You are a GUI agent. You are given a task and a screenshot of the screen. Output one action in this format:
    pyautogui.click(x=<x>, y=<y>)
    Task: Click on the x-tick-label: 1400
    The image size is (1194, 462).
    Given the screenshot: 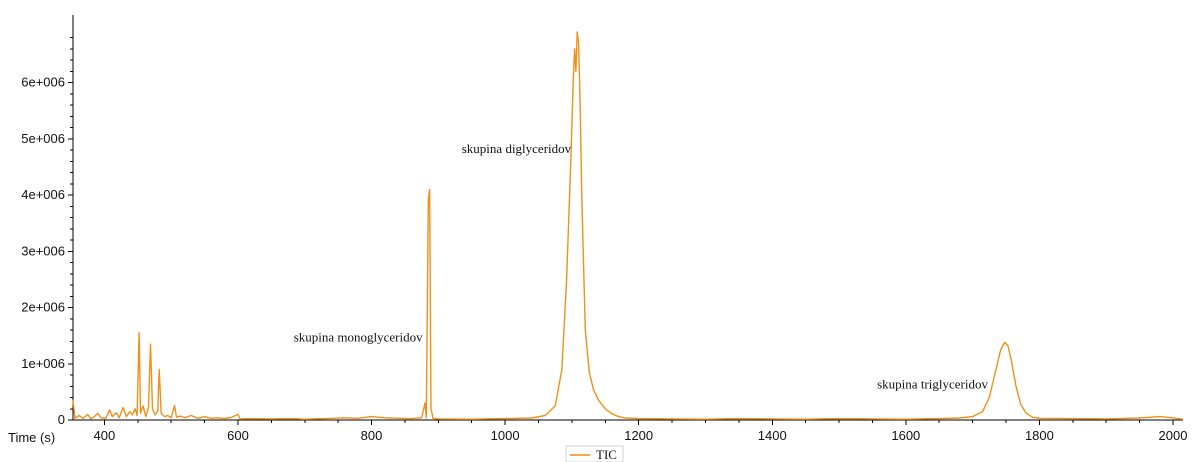 What is the action you would take?
    pyautogui.click(x=772, y=435)
    